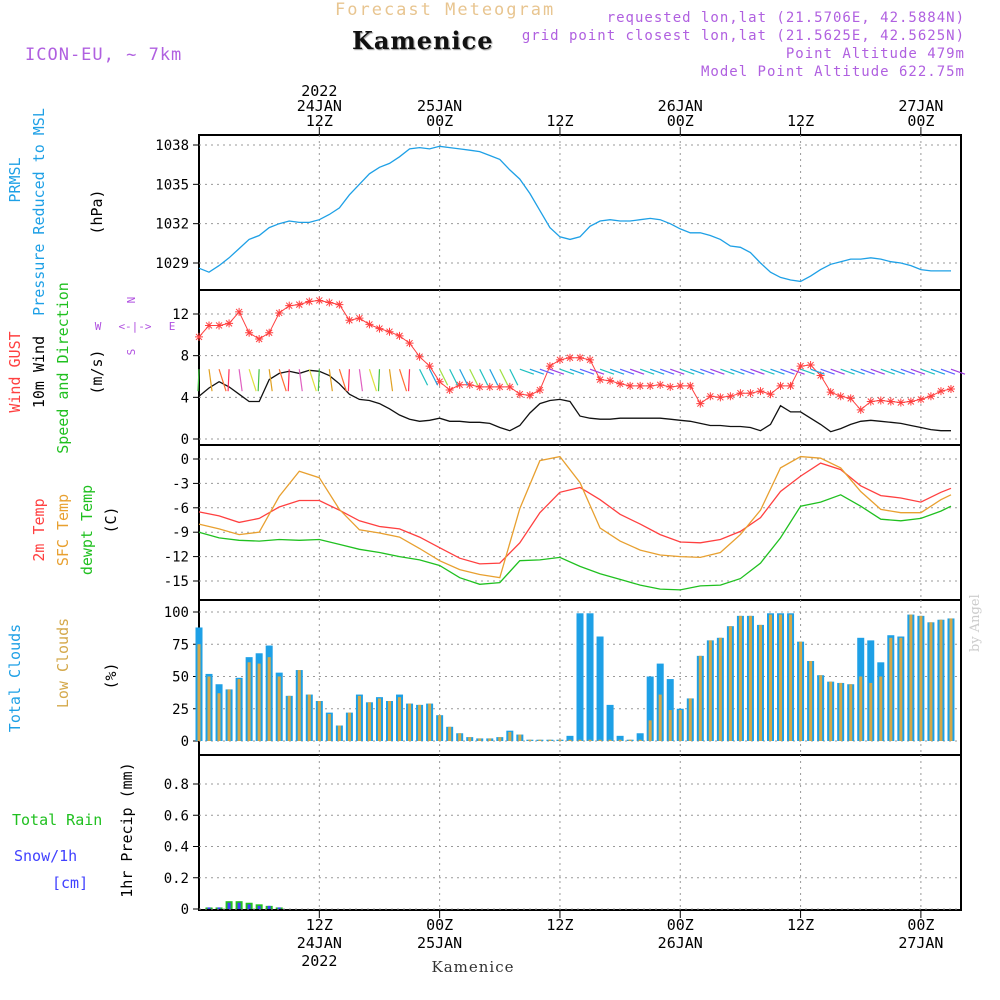 The image size is (1000, 1000). Describe the element at coordinates (134, 326) in the screenshot. I see `compass-arrows: <-|->` at that location.